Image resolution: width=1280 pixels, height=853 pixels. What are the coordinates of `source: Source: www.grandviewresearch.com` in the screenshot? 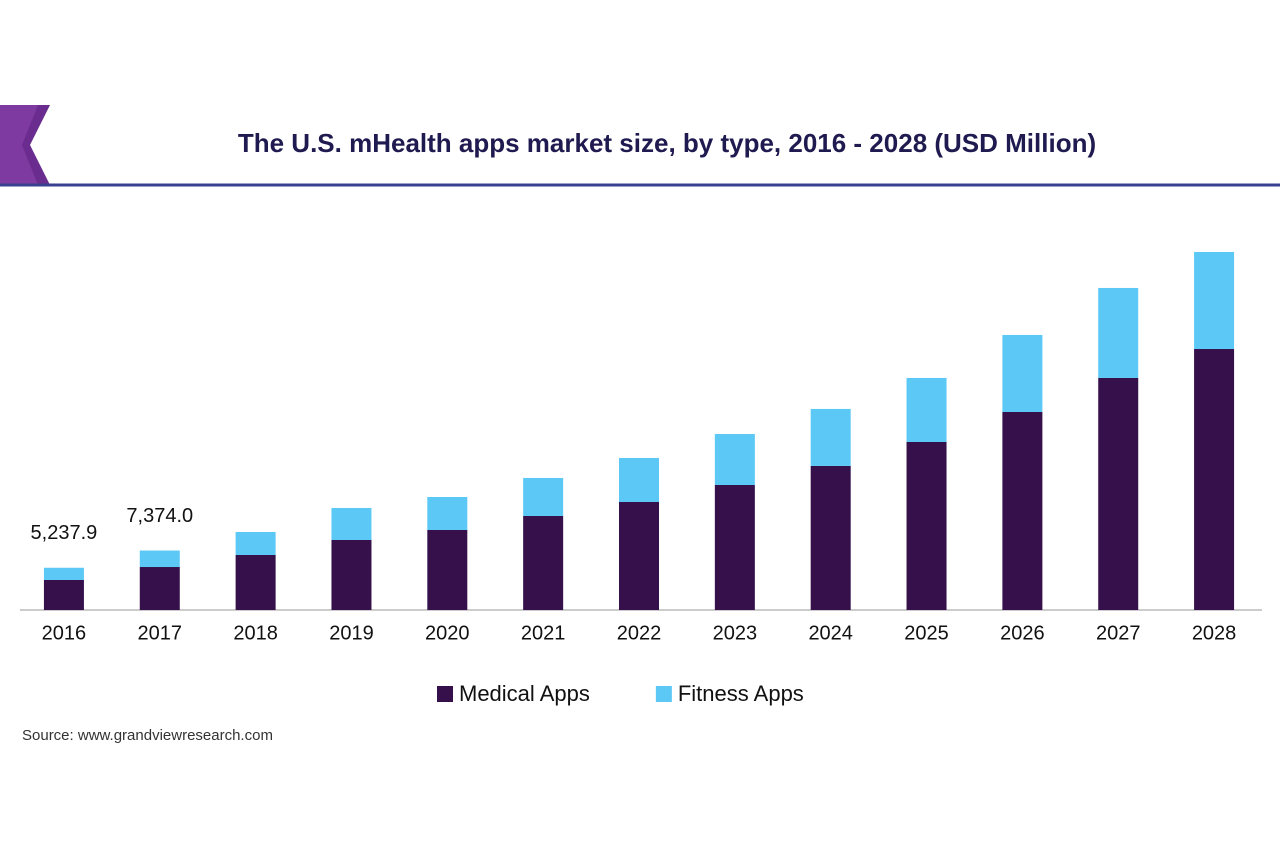 It's located at (147, 735).